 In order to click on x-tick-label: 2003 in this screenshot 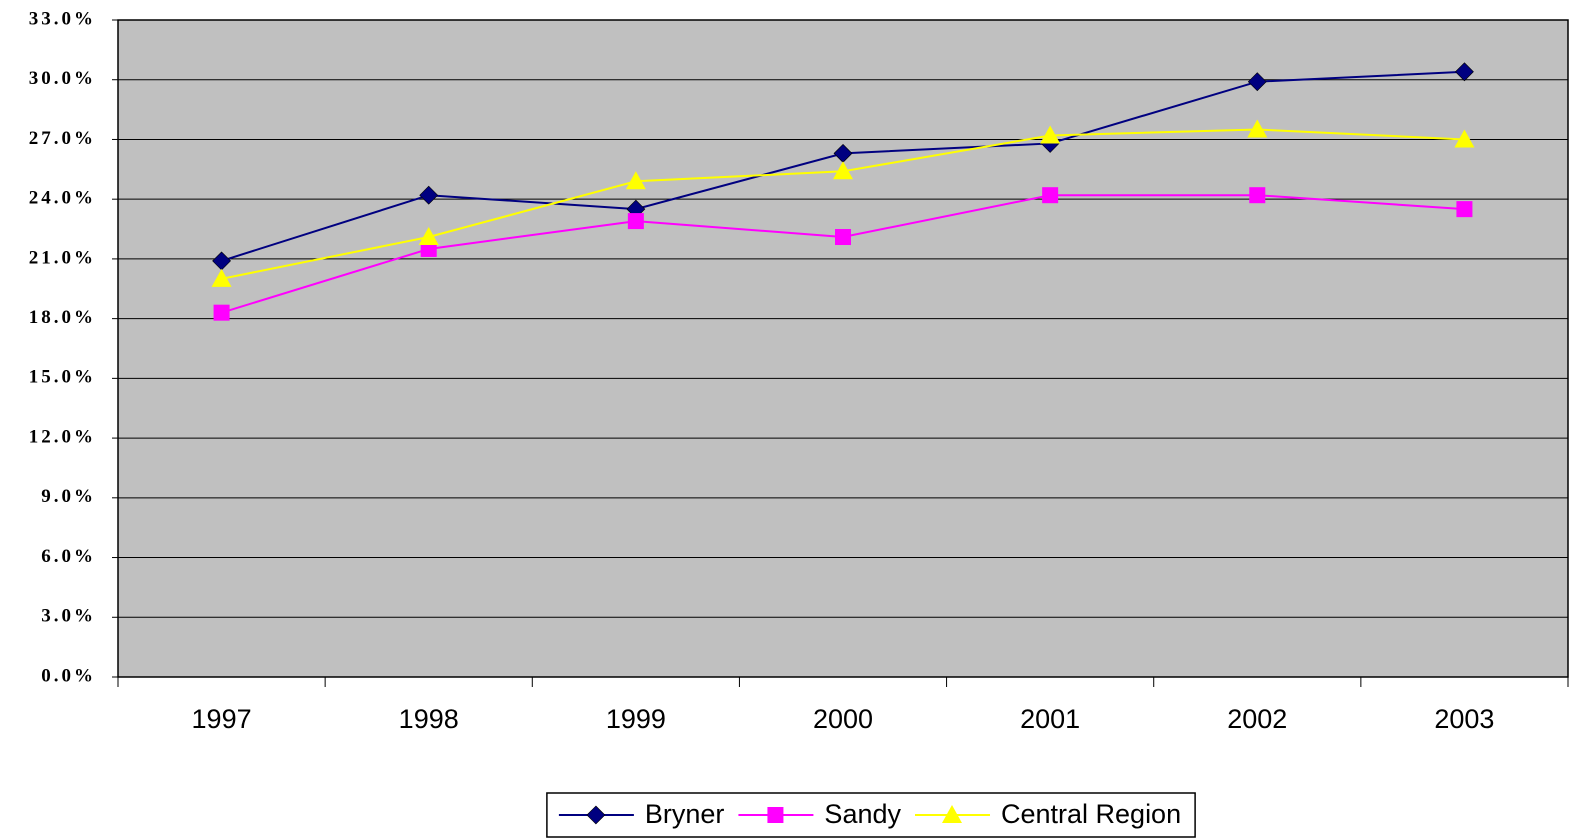, I will do `click(1464, 719)`.